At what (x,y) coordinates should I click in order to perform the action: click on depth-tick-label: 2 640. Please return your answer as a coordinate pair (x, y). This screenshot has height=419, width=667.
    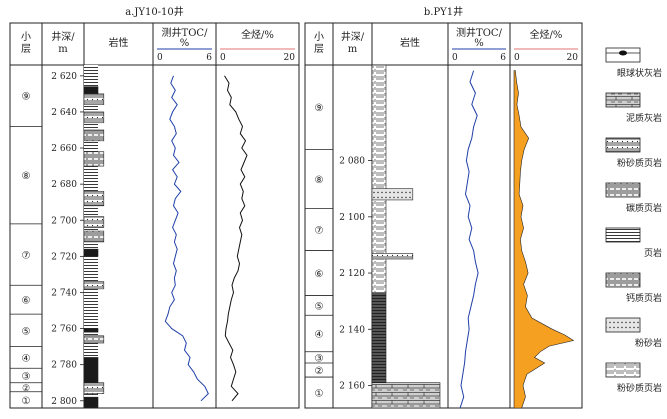
    Looking at the image, I should click on (64, 113).